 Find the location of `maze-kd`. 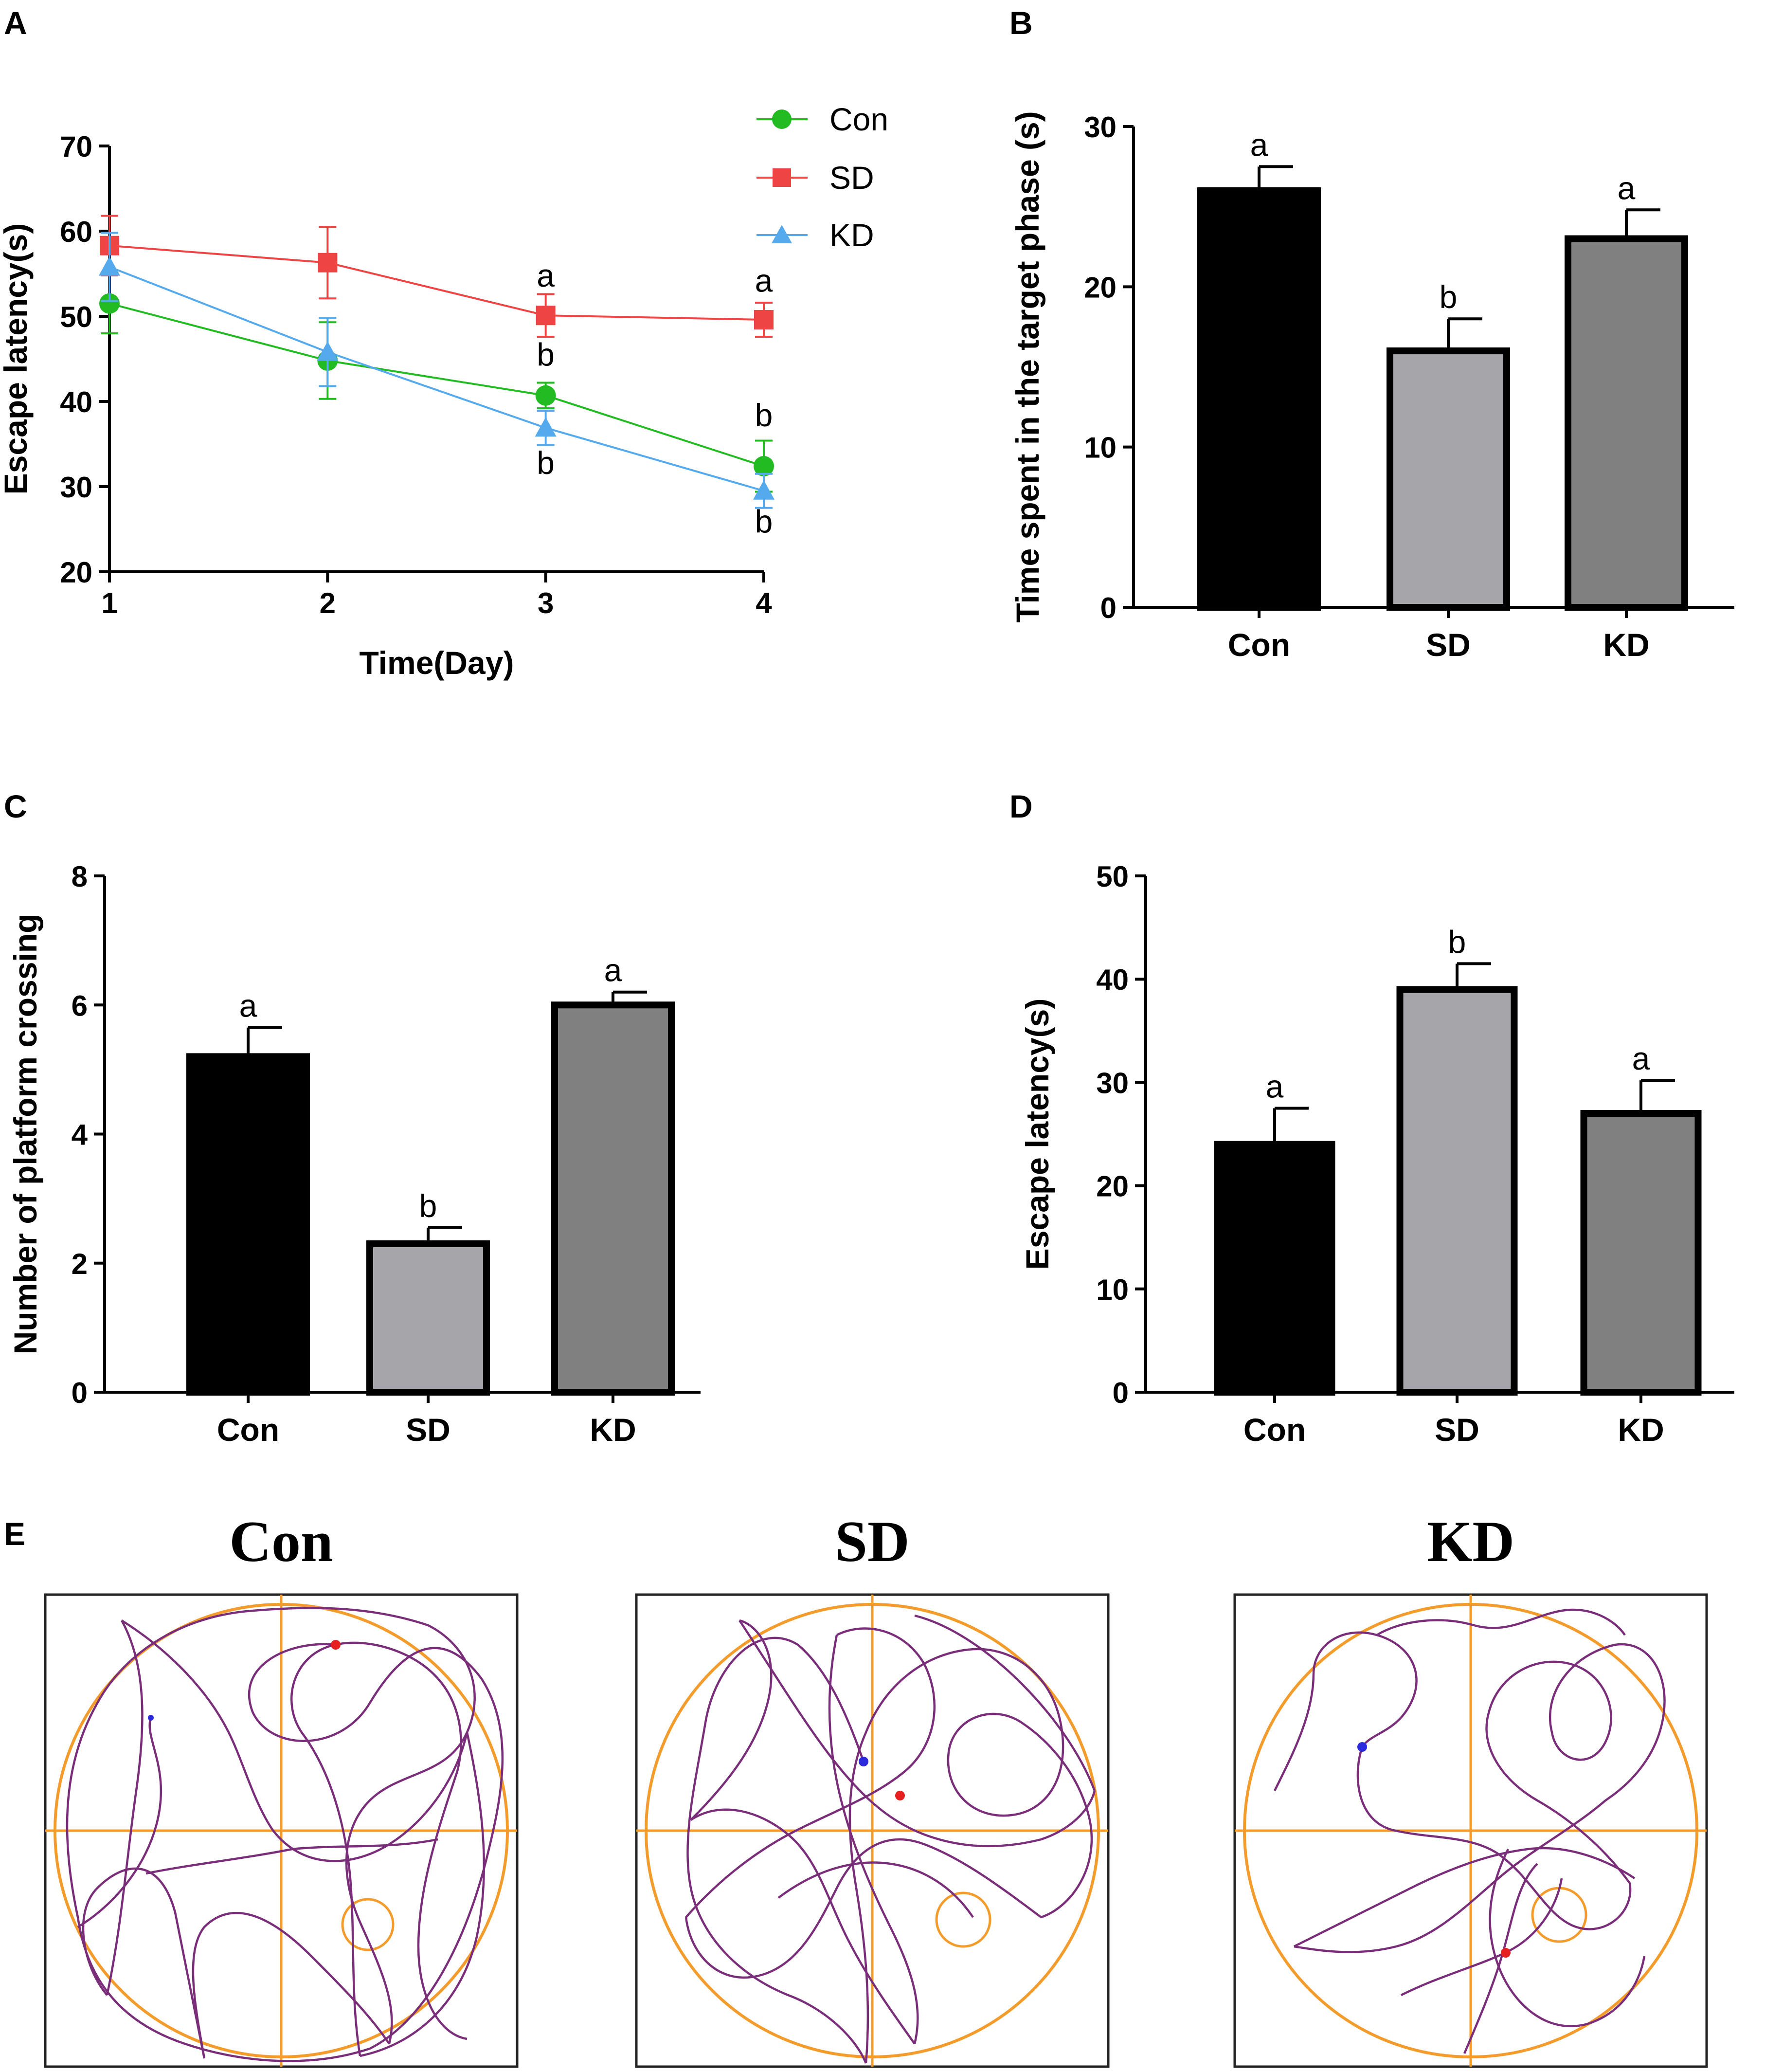

maze-kd is located at coordinates (1470, 1830).